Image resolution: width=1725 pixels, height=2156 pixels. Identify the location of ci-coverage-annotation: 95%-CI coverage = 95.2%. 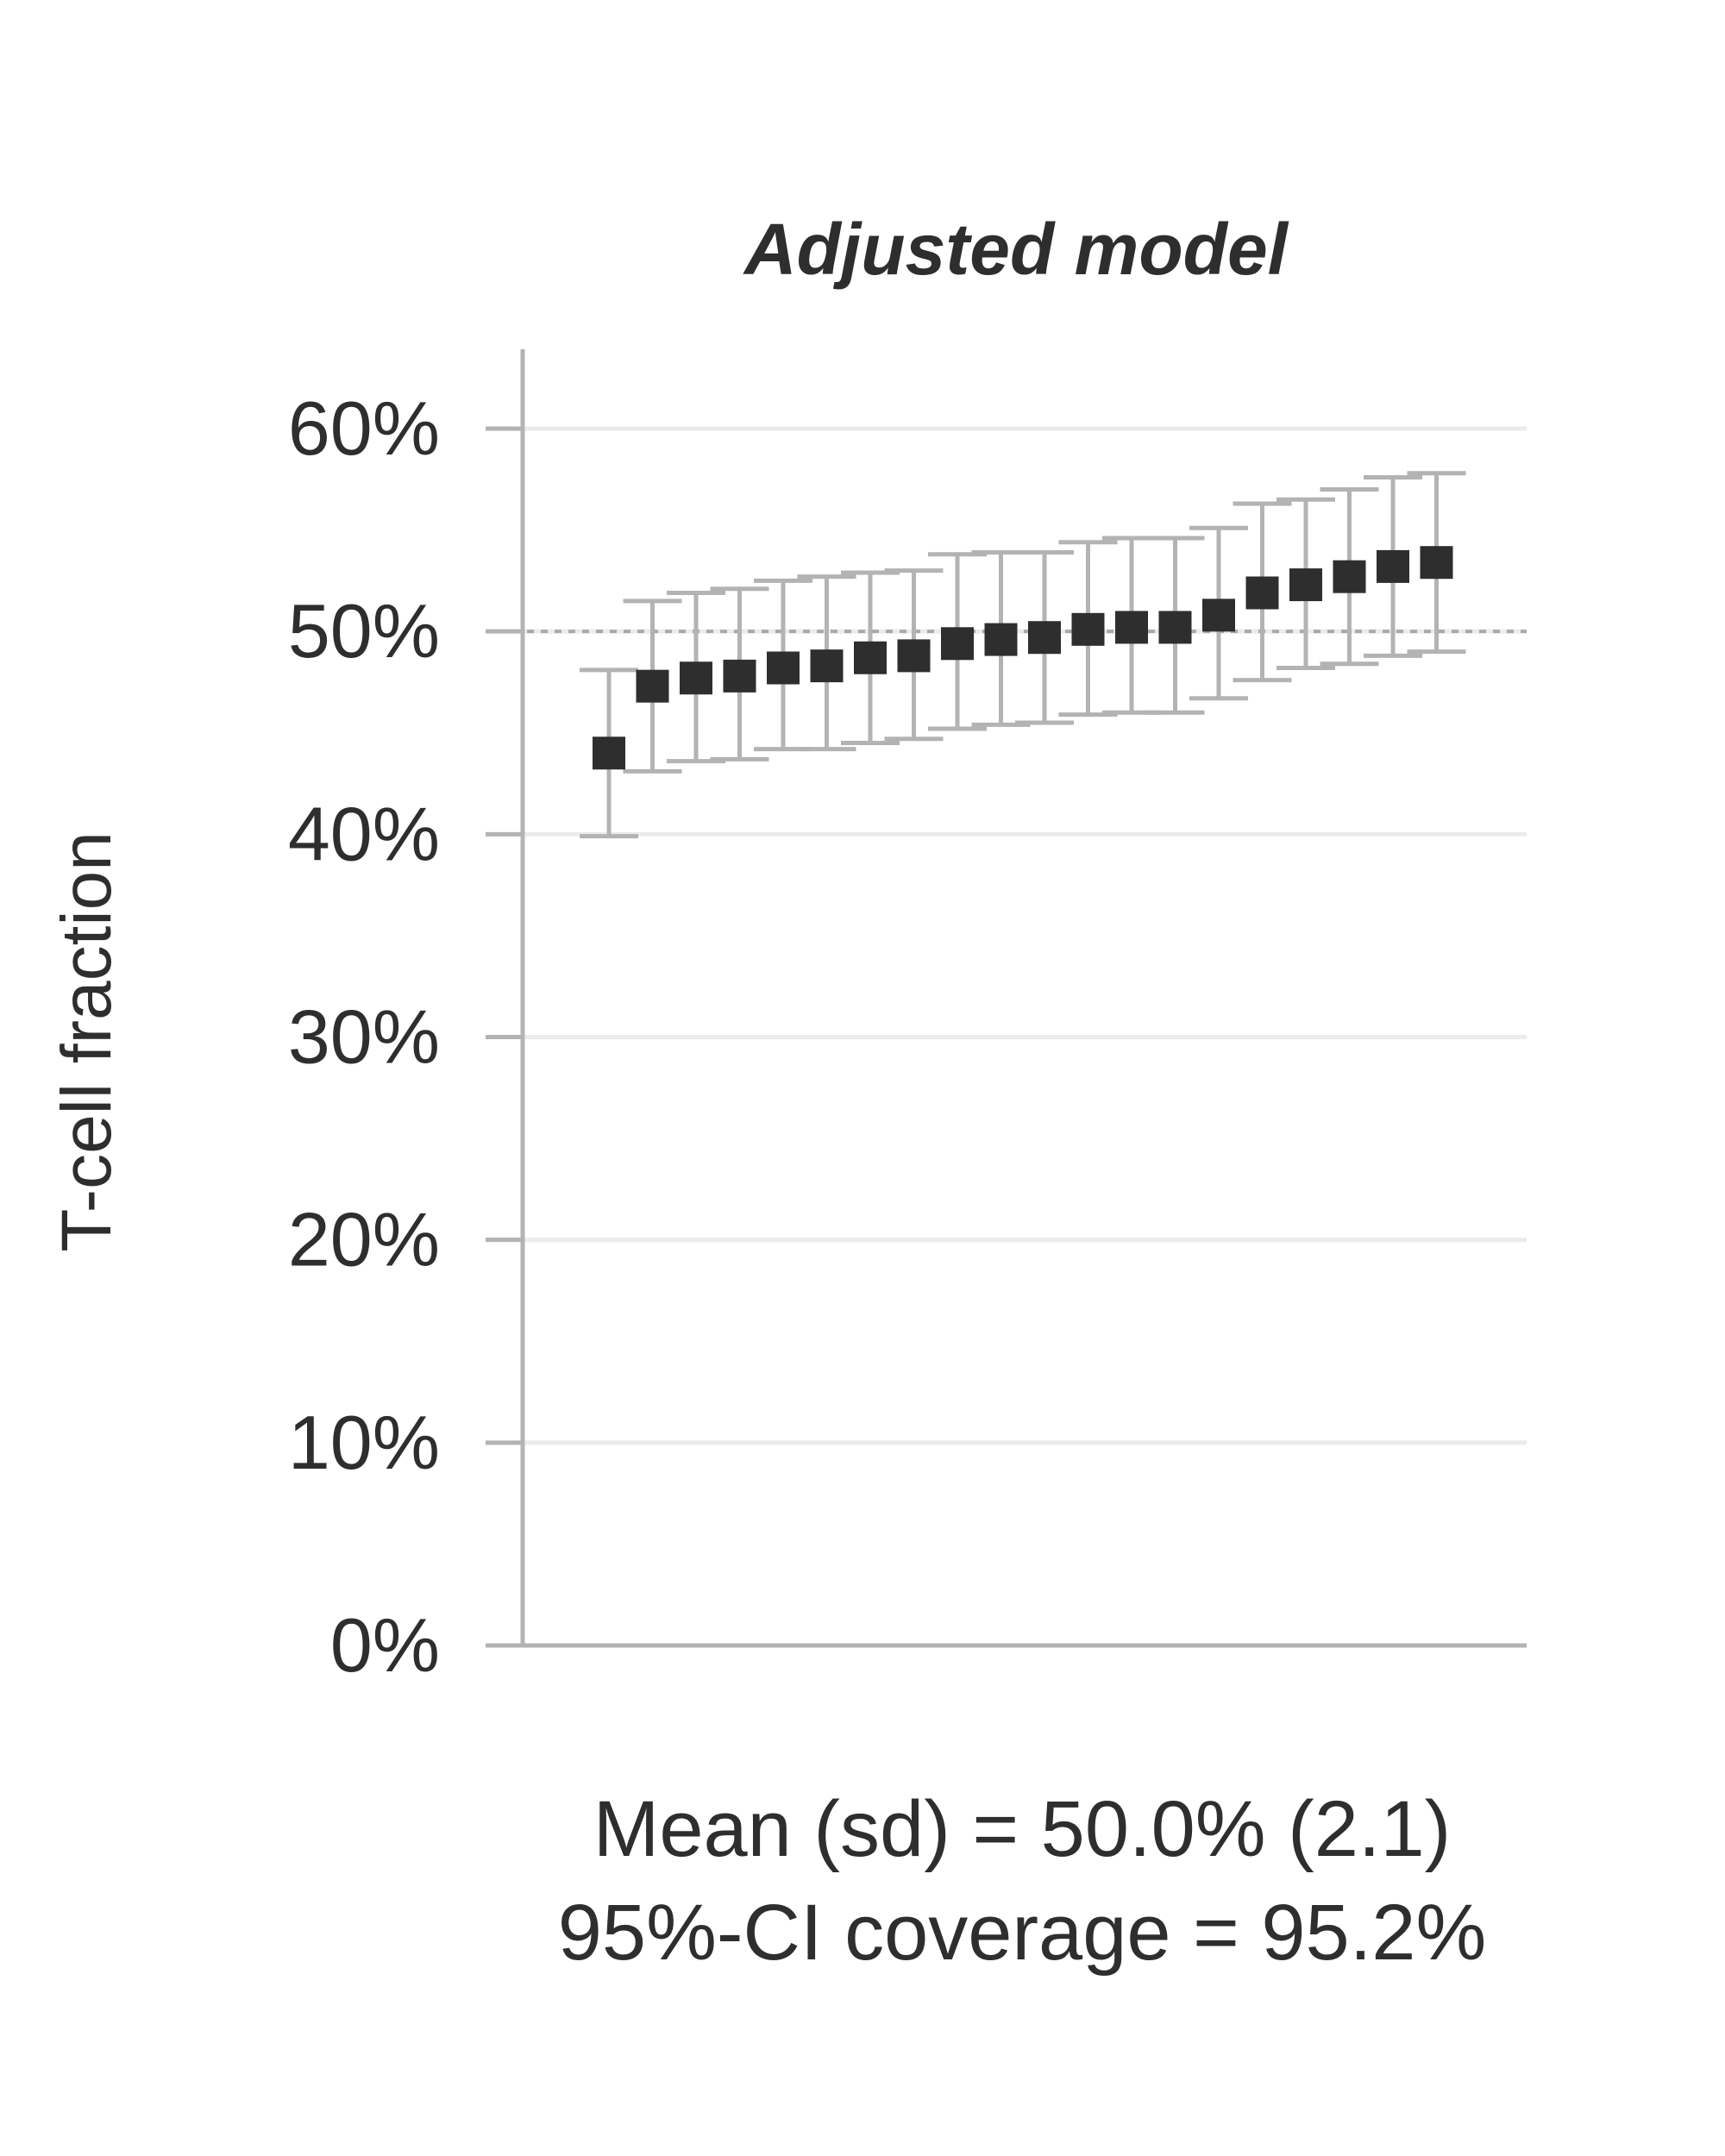
(1023, 1933).